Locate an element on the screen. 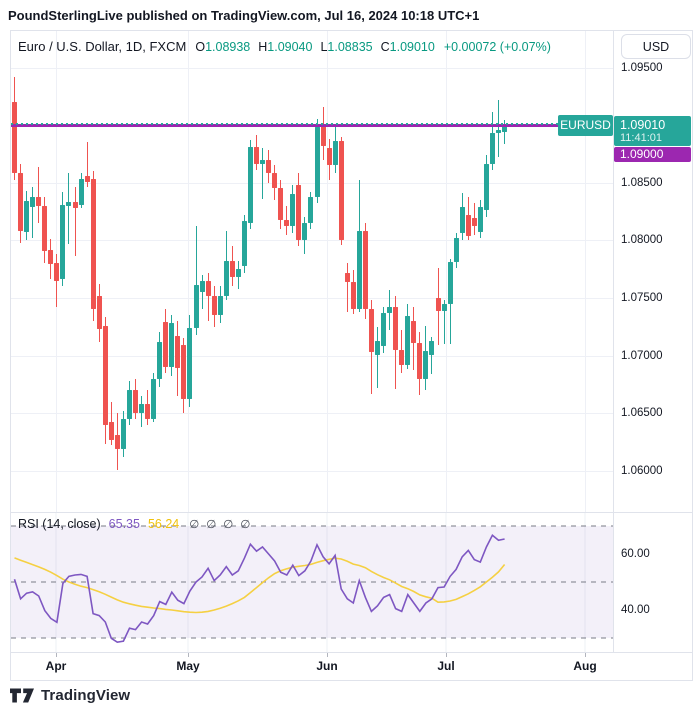 The height and width of the screenshot is (717, 699). price-axis-label: 1.06000 is located at coordinates (642, 470).